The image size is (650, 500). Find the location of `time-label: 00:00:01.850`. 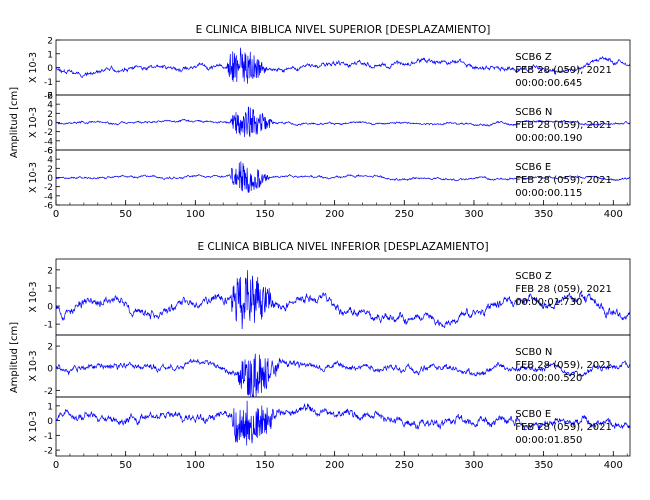

time-label: 00:00:01.850 is located at coordinates (548, 440).